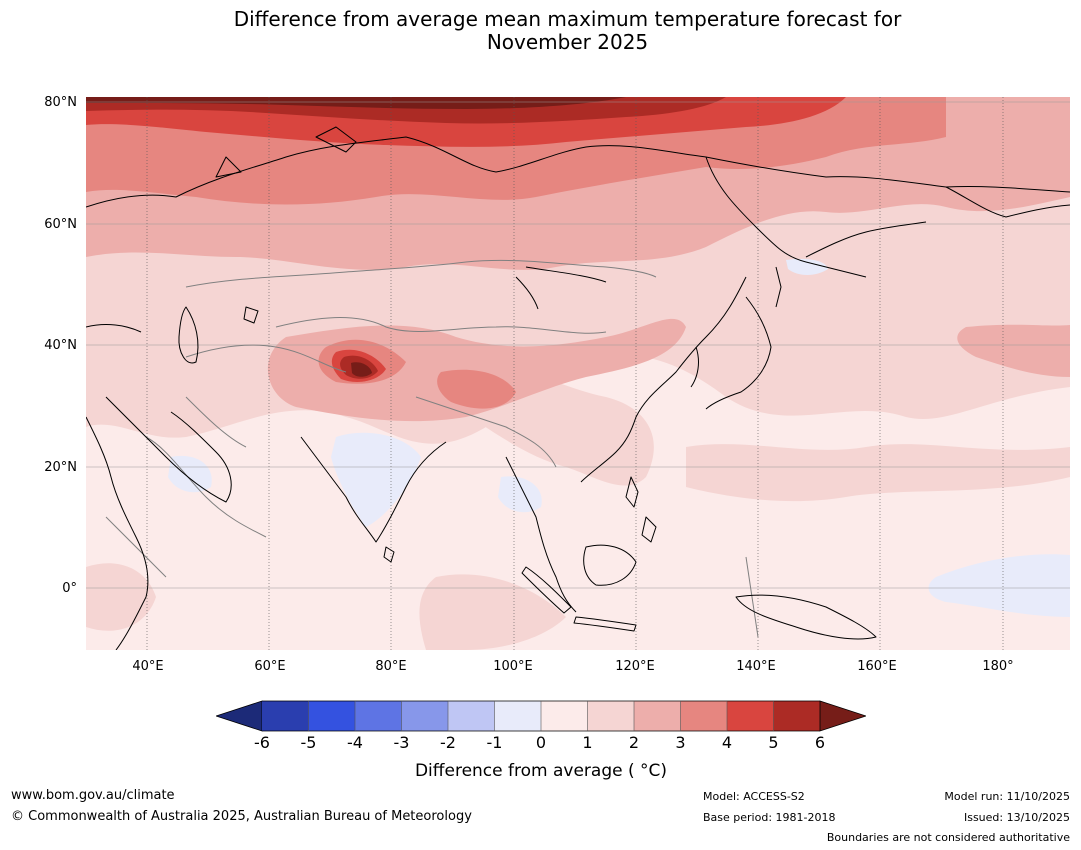 The image size is (1081, 850). I want to click on lat-label-60n: 60°N, so click(60, 224).